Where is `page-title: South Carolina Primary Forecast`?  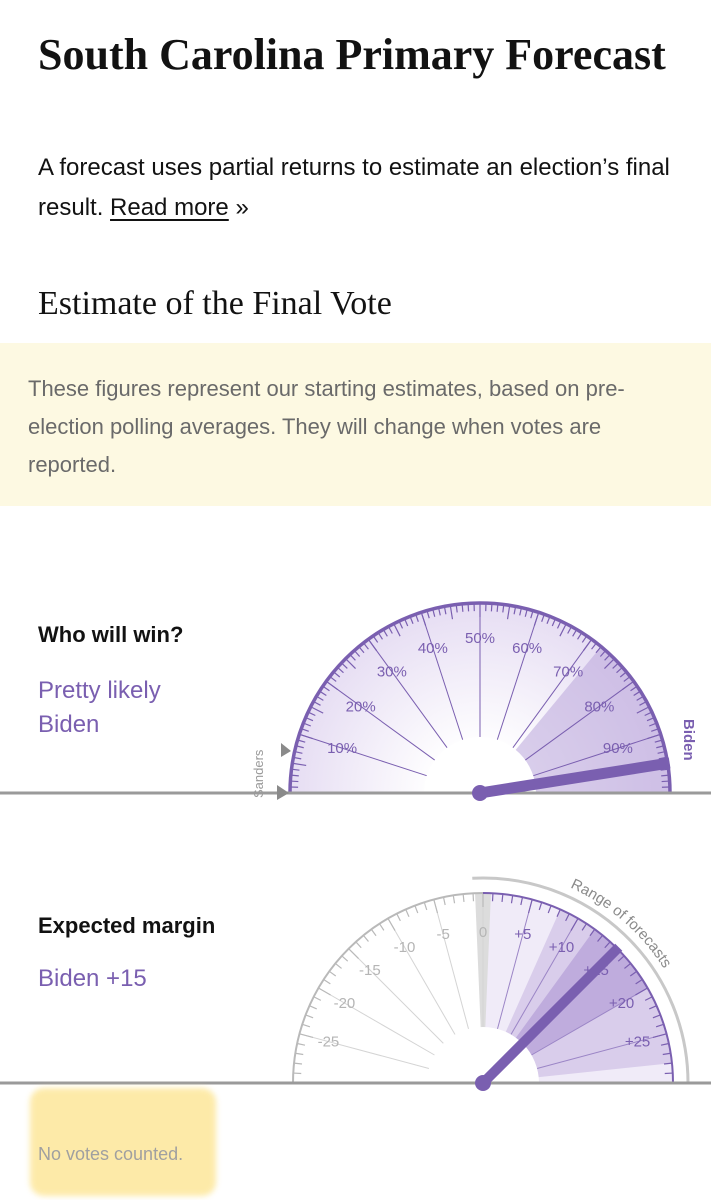
page-title: South Carolina Primary Forecast is located at coordinates (352, 54).